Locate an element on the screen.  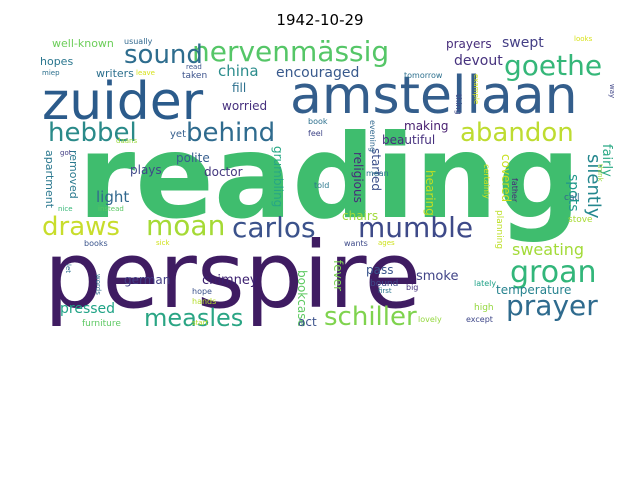
word-removed: removed is located at coordinates (73, 174).